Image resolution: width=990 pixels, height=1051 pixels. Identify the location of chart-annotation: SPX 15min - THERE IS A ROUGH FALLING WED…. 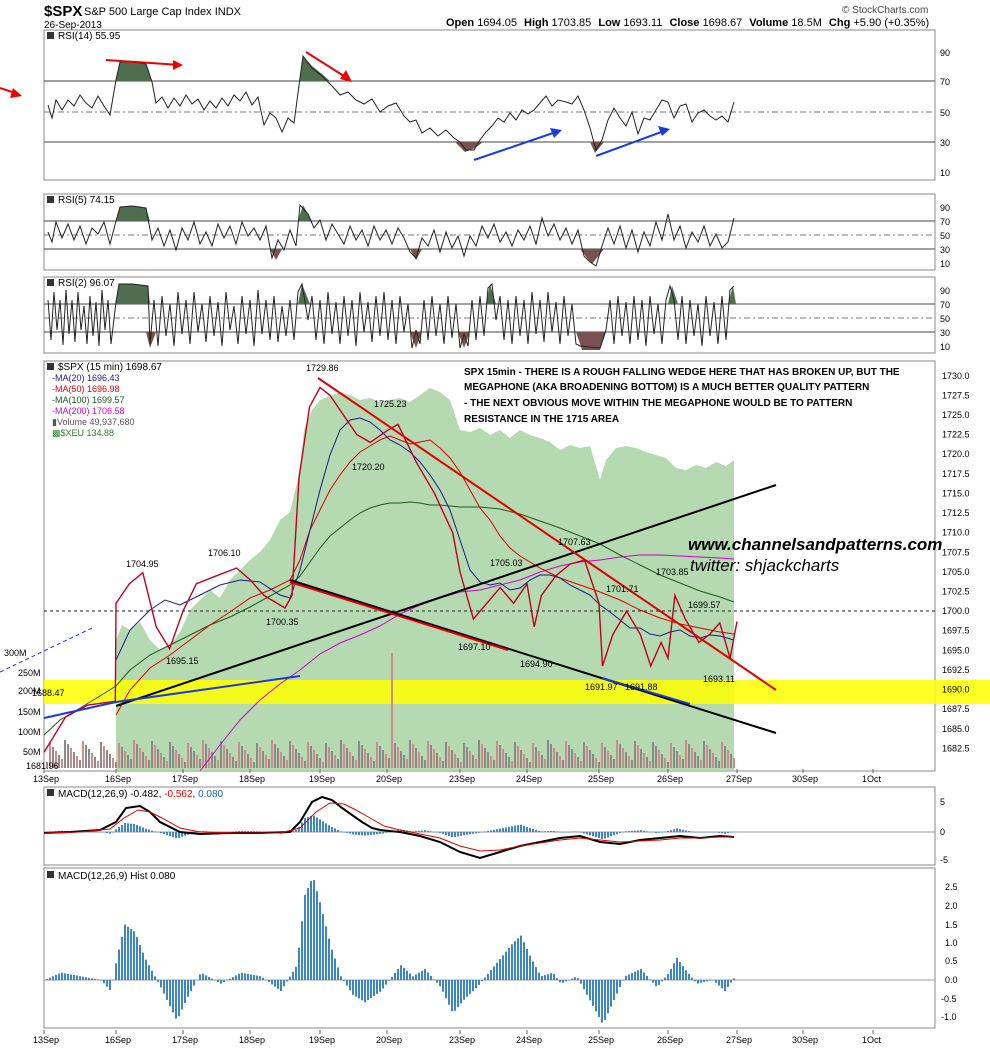
(682, 396).